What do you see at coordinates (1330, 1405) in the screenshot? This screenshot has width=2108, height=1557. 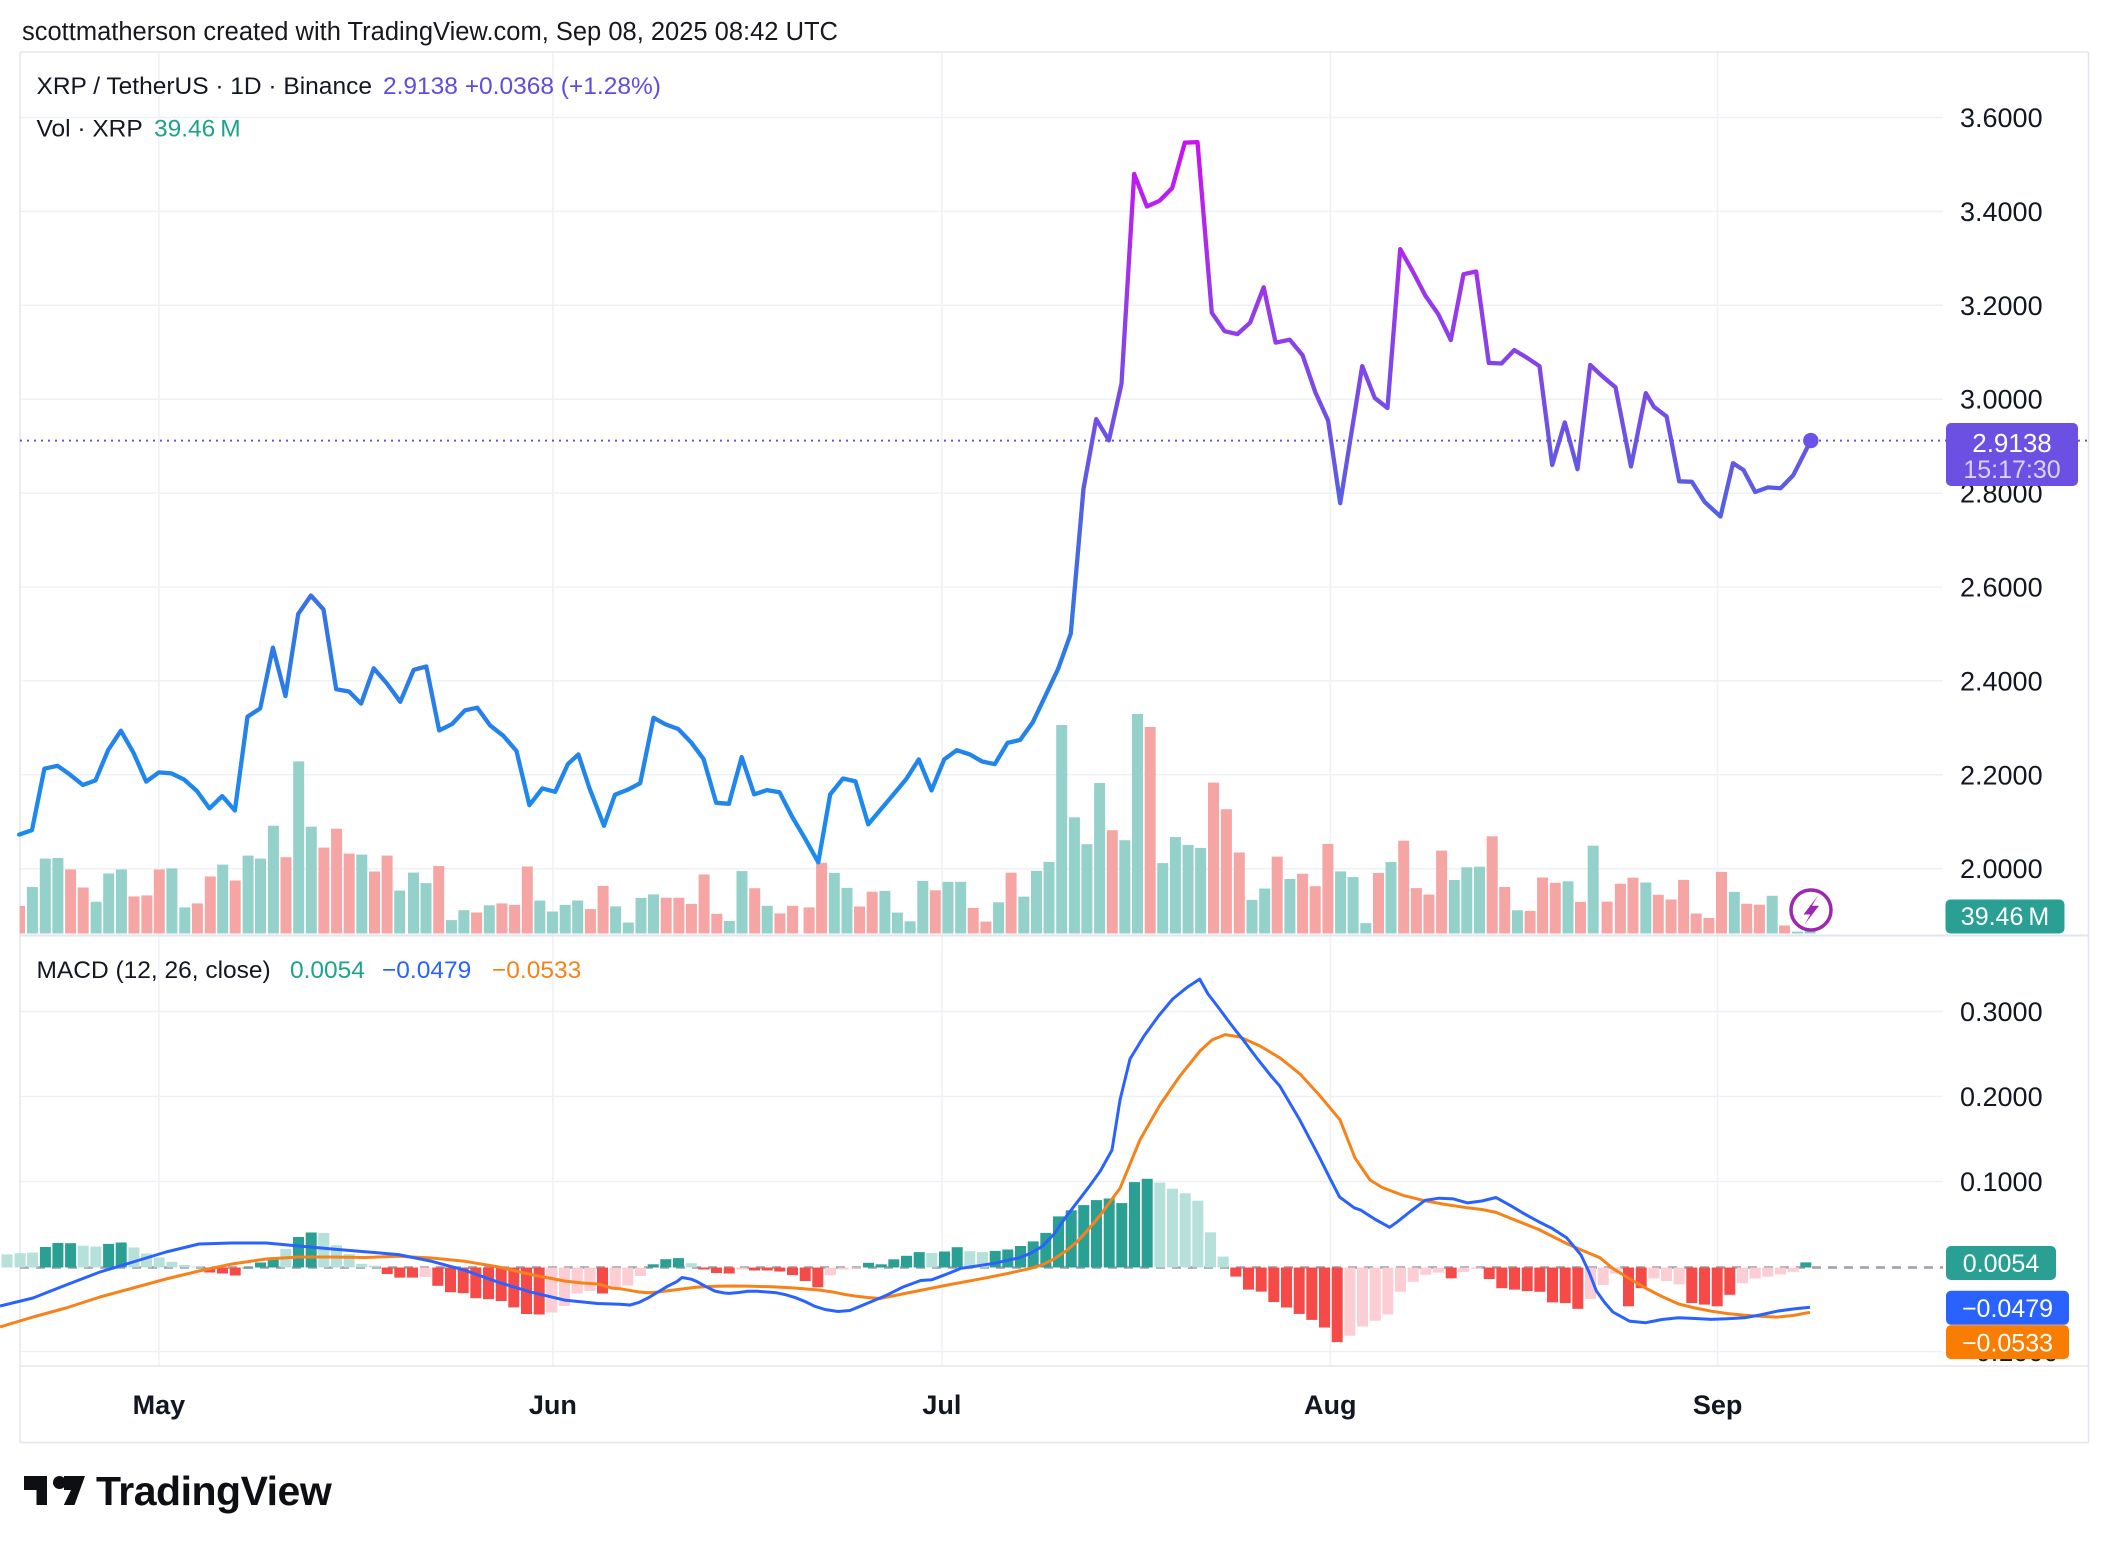 I see `svg-text: Aug` at bounding box center [1330, 1405].